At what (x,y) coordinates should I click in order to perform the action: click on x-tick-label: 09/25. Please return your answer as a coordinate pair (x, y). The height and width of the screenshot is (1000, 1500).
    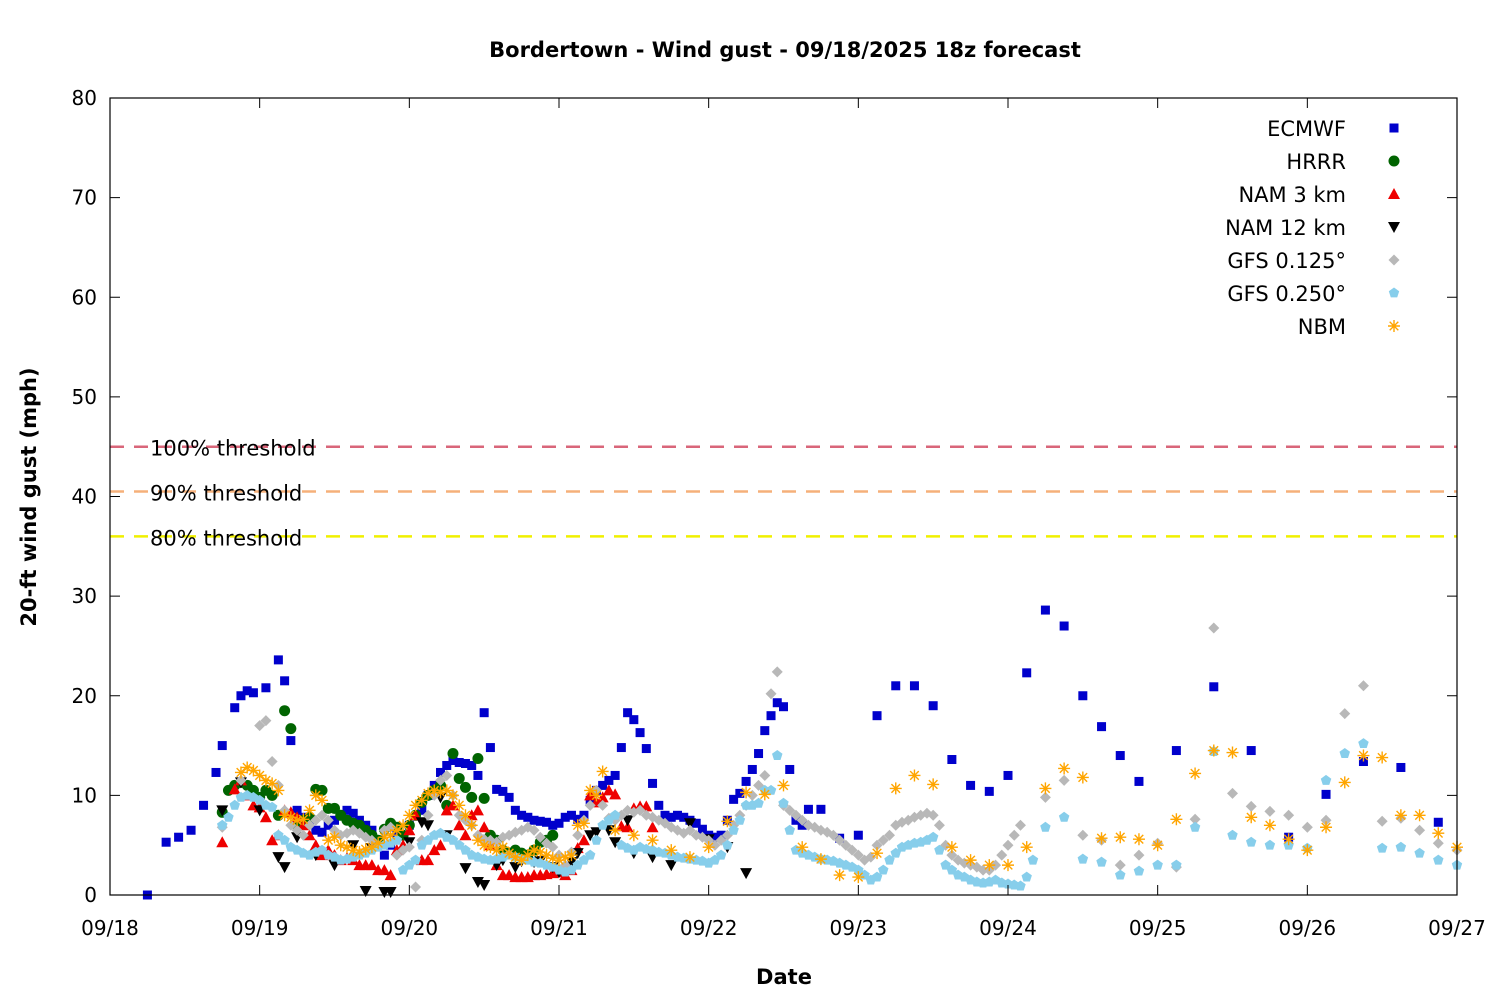
    Looking at the image, I should click on (1158, 928).